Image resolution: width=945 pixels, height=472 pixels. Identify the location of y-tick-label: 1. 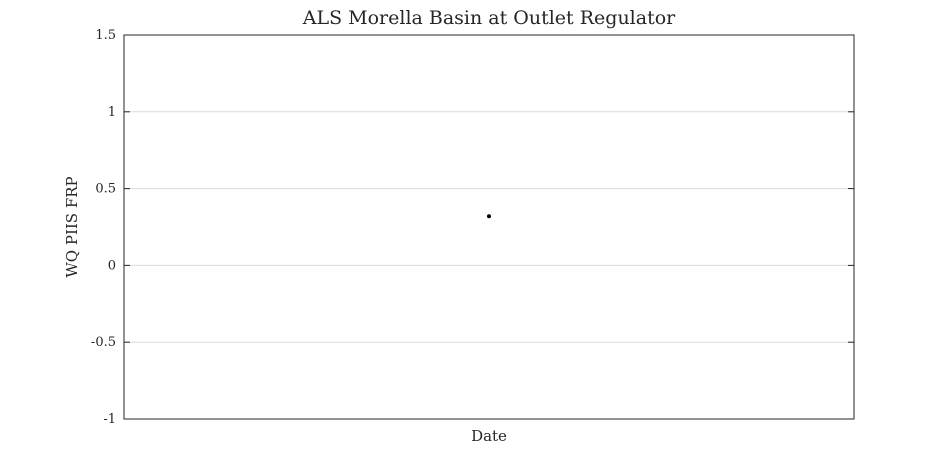
(112, 112).